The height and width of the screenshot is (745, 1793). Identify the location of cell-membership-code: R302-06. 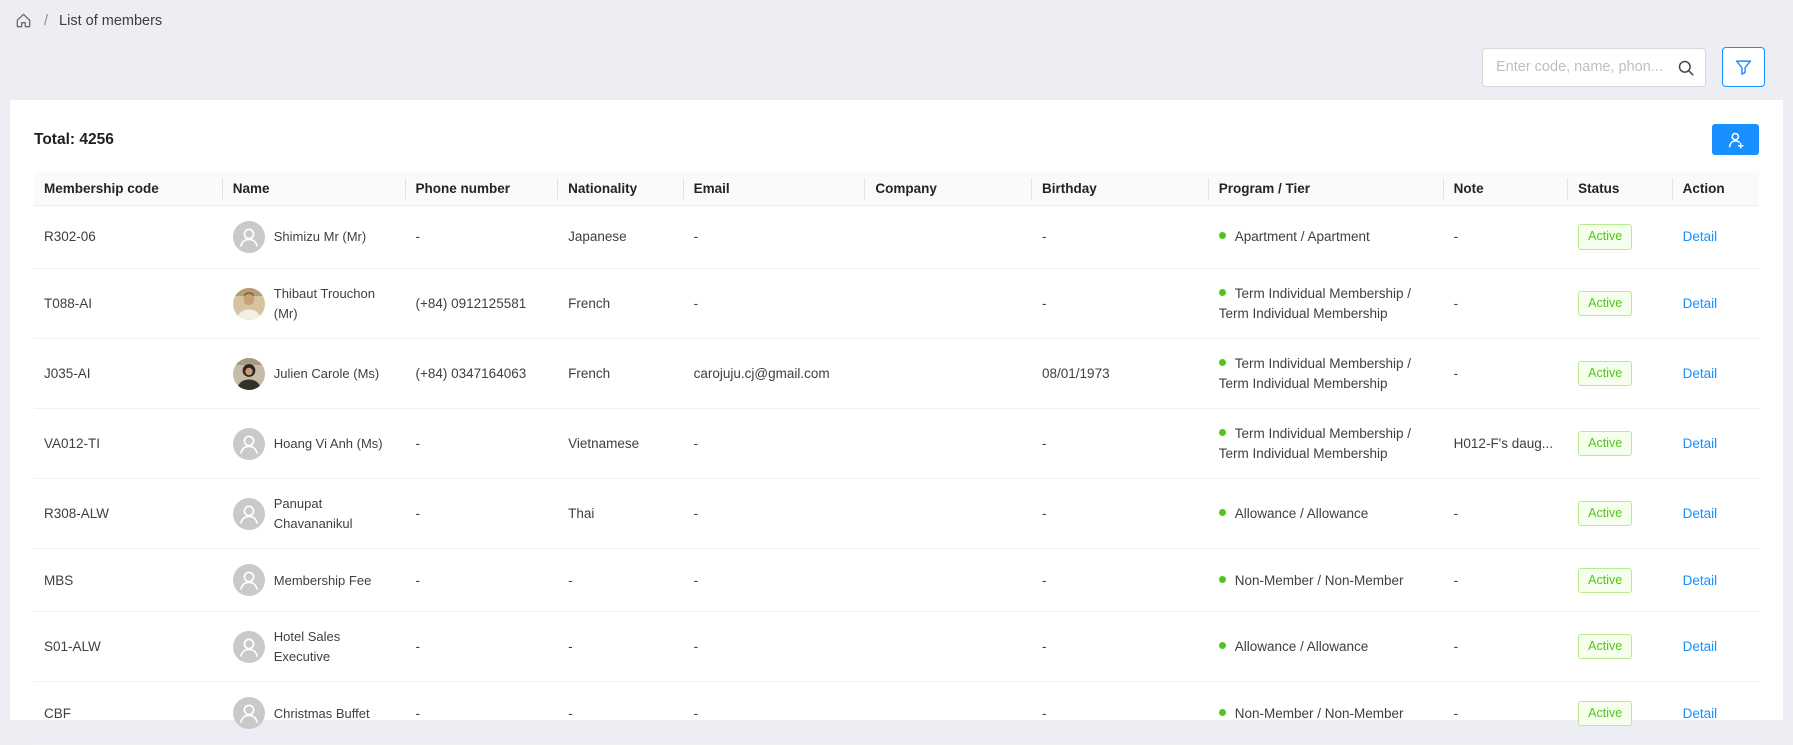
(128, 237).